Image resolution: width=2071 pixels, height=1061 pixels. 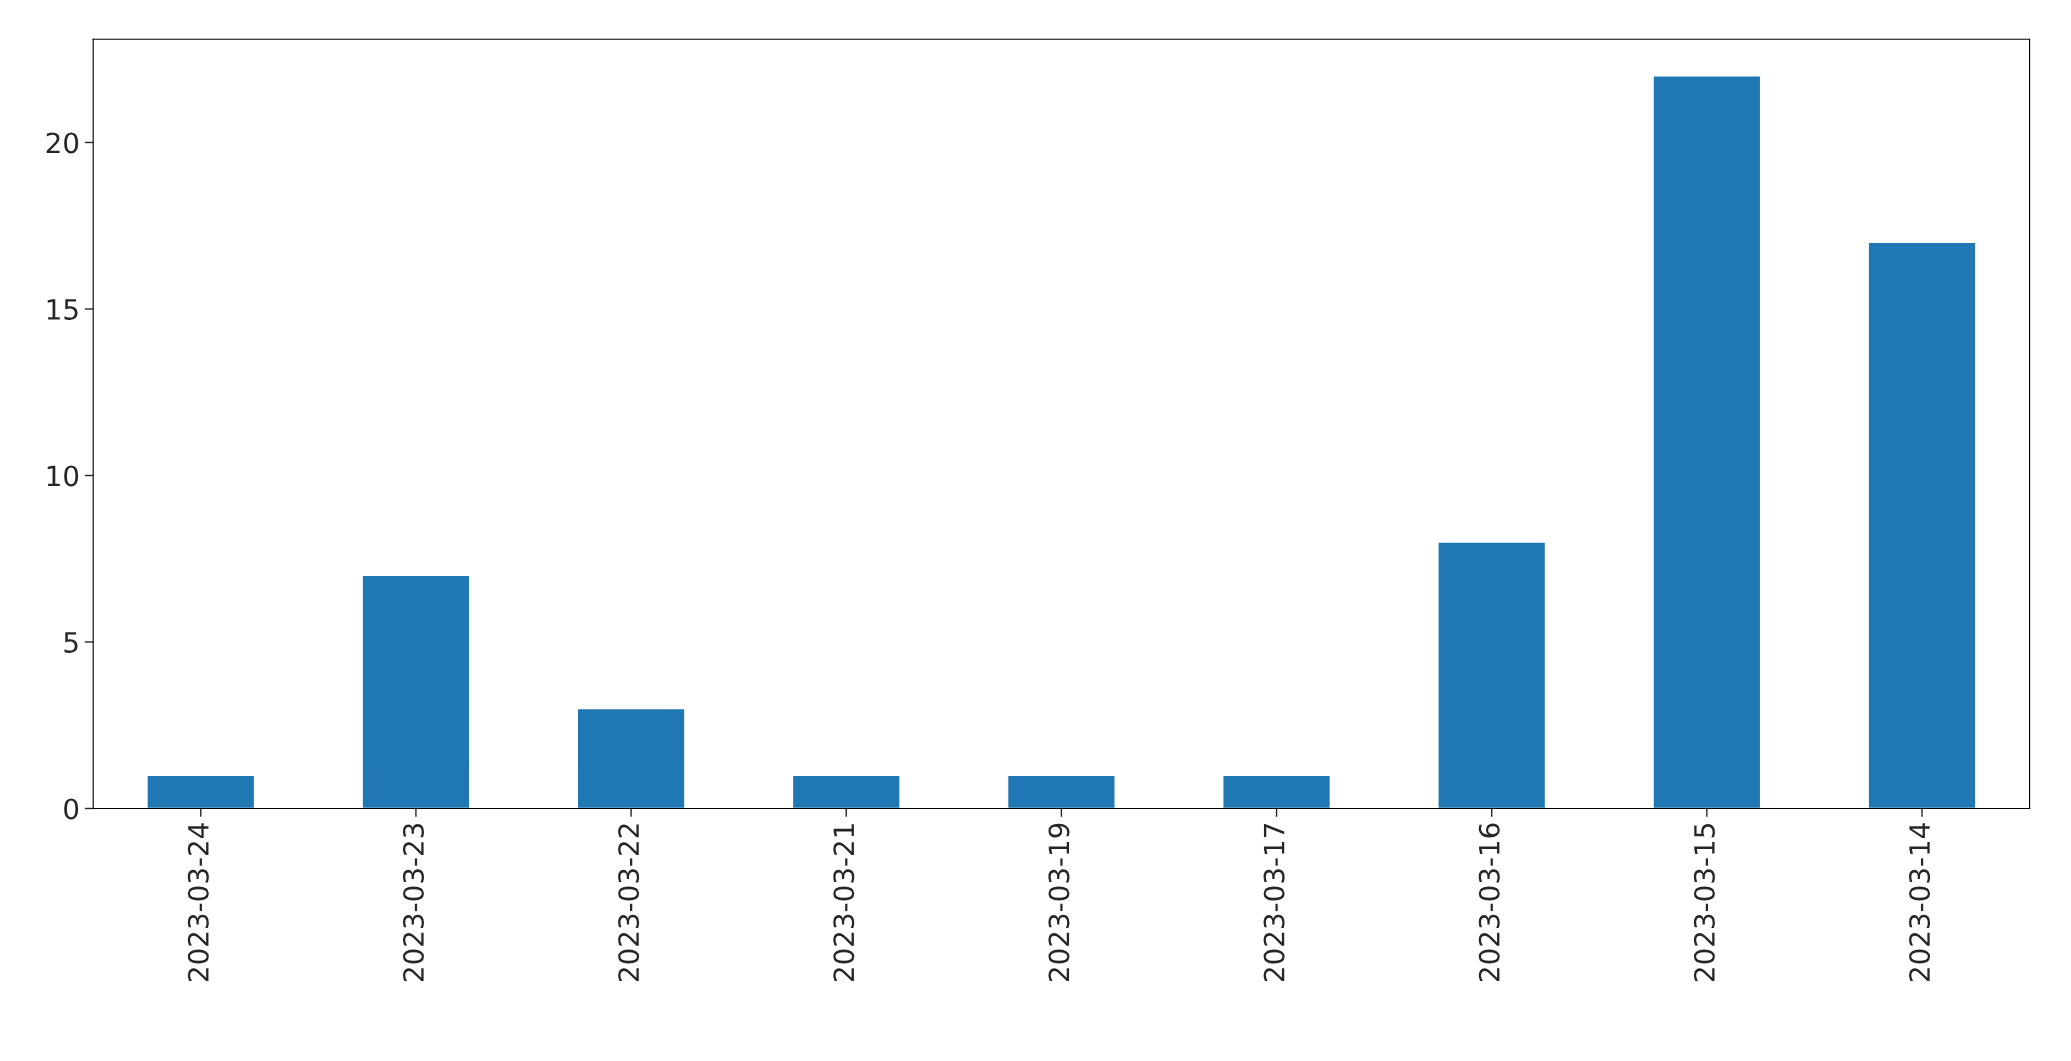 I want to click on y-tick-label: 15, so click(x=62, y=309).